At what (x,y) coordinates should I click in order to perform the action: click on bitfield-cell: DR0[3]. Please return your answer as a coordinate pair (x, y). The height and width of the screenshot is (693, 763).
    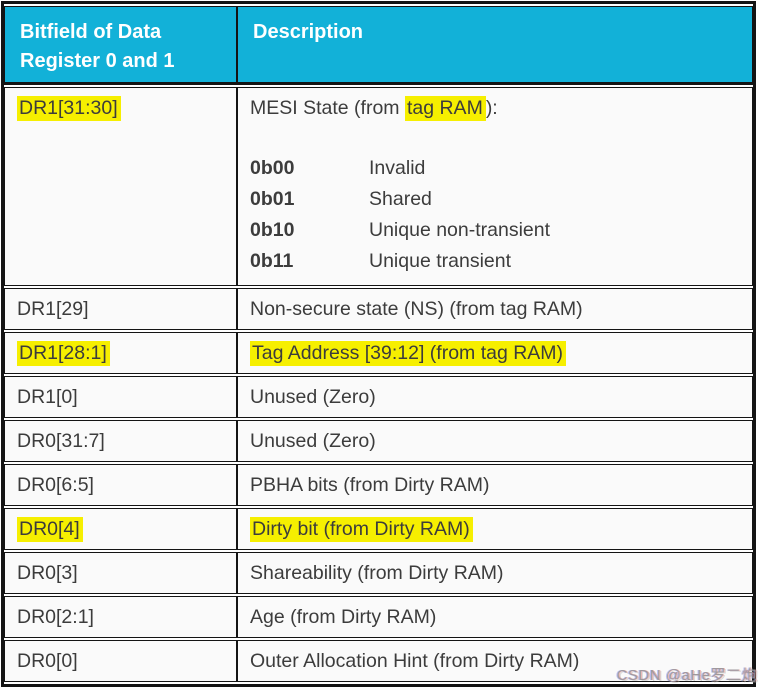
    Looking at the image, I should click on (120, 573).